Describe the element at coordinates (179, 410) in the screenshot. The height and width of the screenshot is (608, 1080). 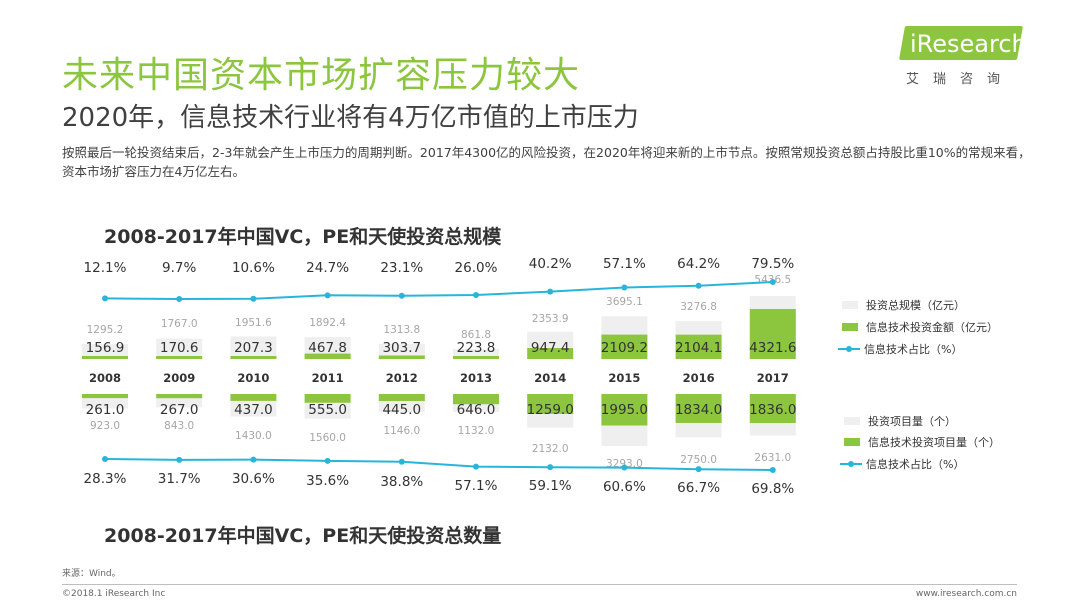
I see `count-it-label: 267.0` at that location.